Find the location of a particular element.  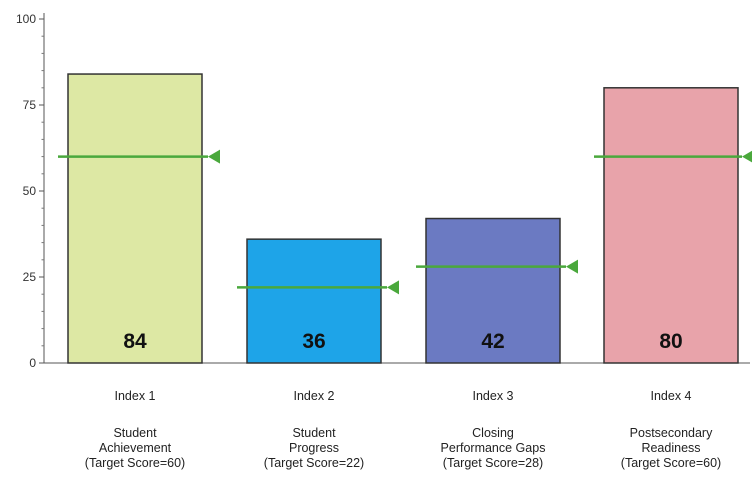

value-labels: 84 36 42 80 is located at coordinates (402, 341).